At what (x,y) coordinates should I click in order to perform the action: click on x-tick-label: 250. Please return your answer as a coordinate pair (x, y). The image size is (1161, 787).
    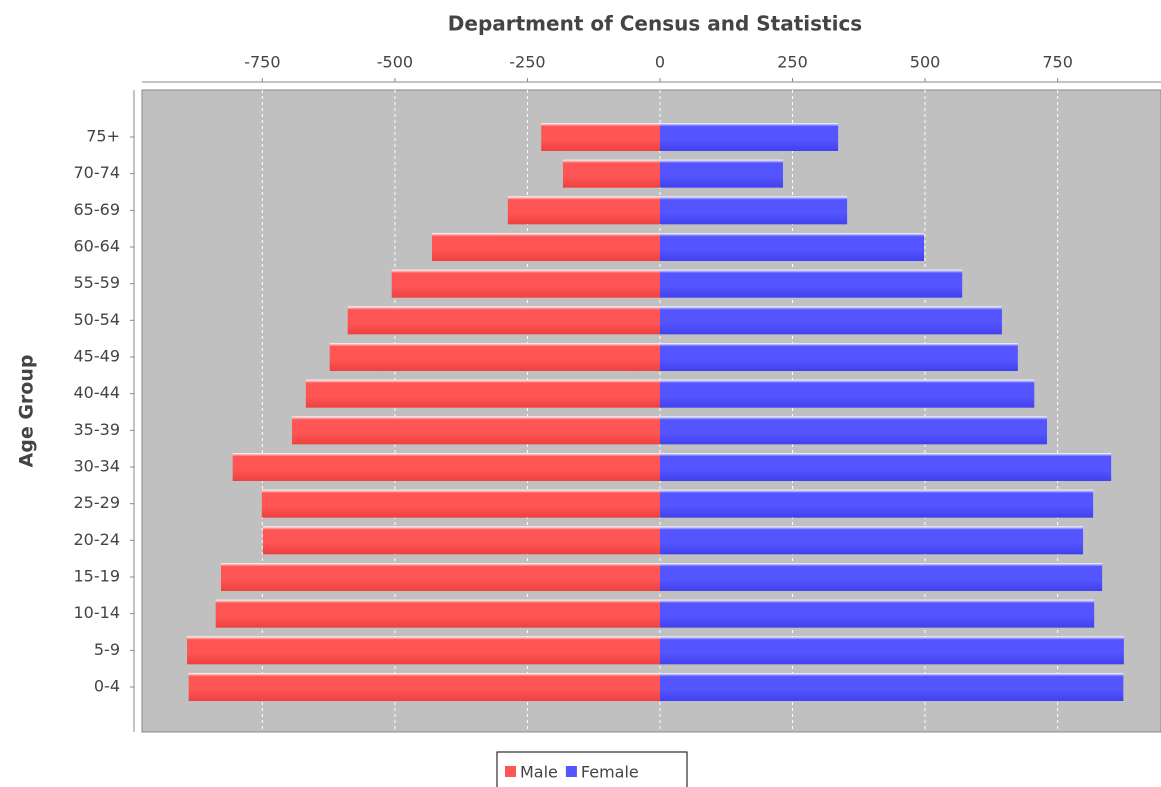
    Looking at the image, I should click on (792, 62).